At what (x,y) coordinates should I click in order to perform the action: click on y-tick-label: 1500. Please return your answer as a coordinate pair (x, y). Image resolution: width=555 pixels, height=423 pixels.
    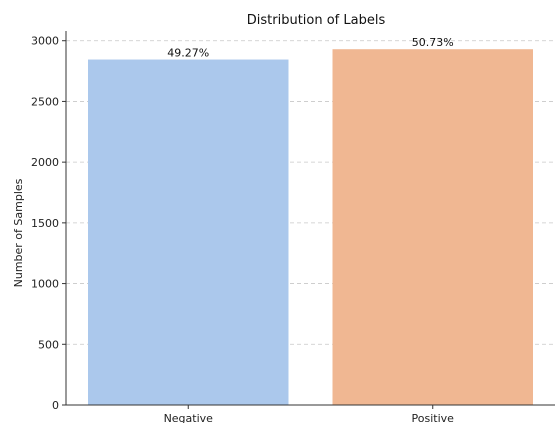
    Looking at the image, I should click on (45, 223).